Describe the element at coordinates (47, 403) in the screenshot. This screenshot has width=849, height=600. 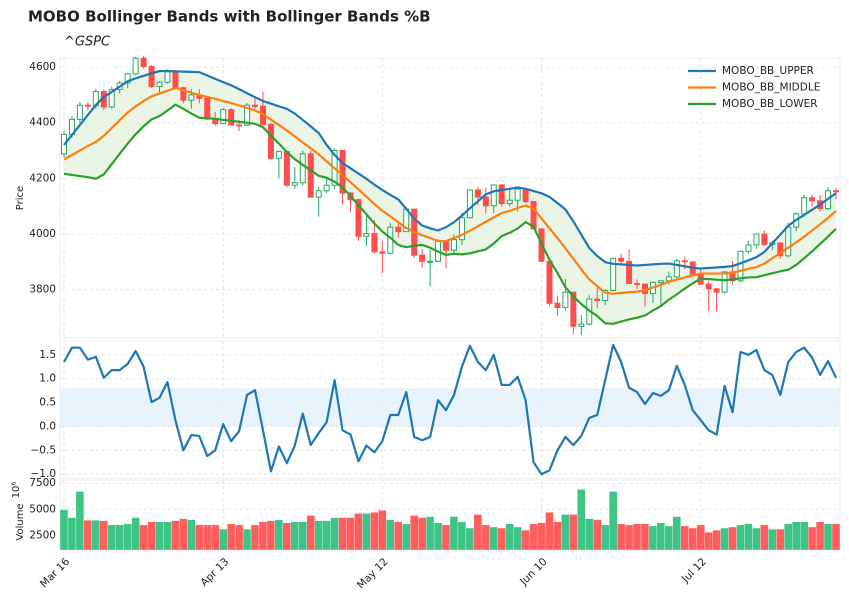
I see `y-tick-label: 0.5` at that location.